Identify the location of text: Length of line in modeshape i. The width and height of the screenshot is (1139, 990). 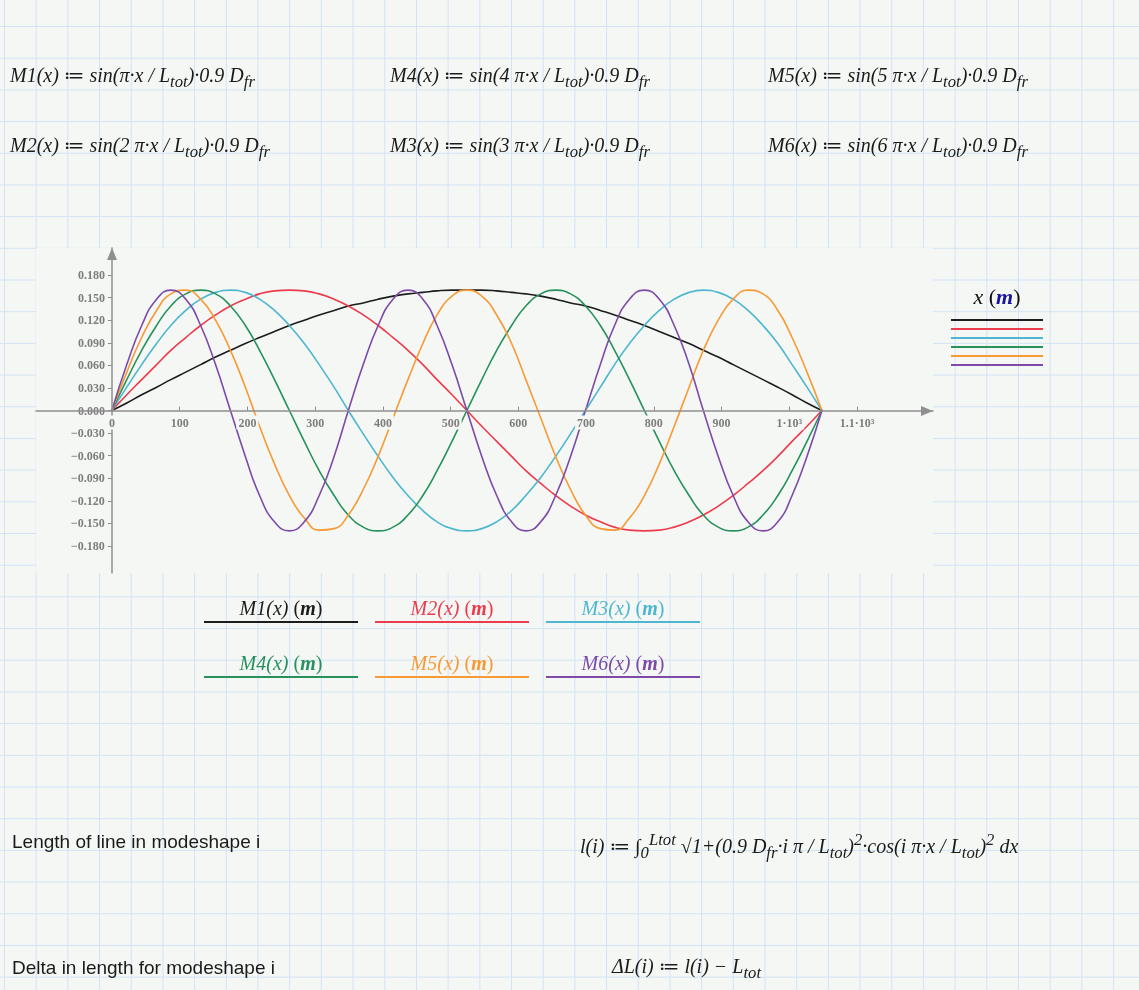
(136, 842).